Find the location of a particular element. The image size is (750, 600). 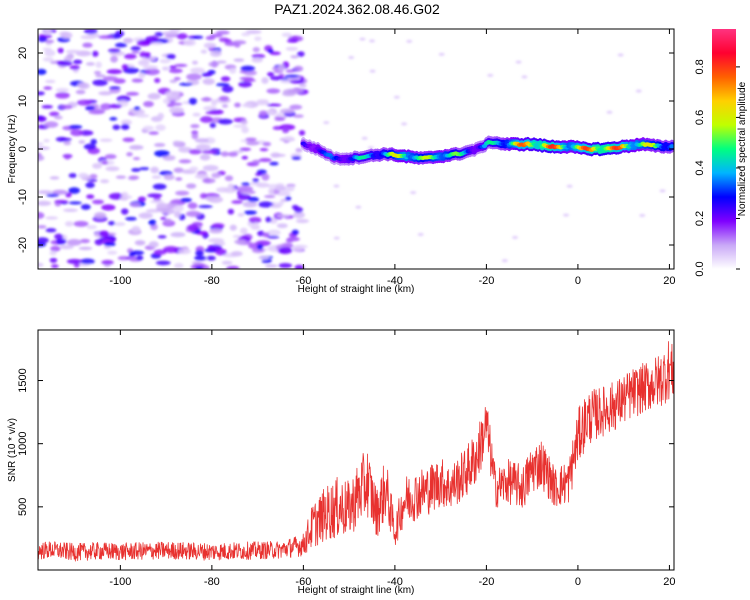

spectrogram-signal-ridge is located at coordinates (487, 150).